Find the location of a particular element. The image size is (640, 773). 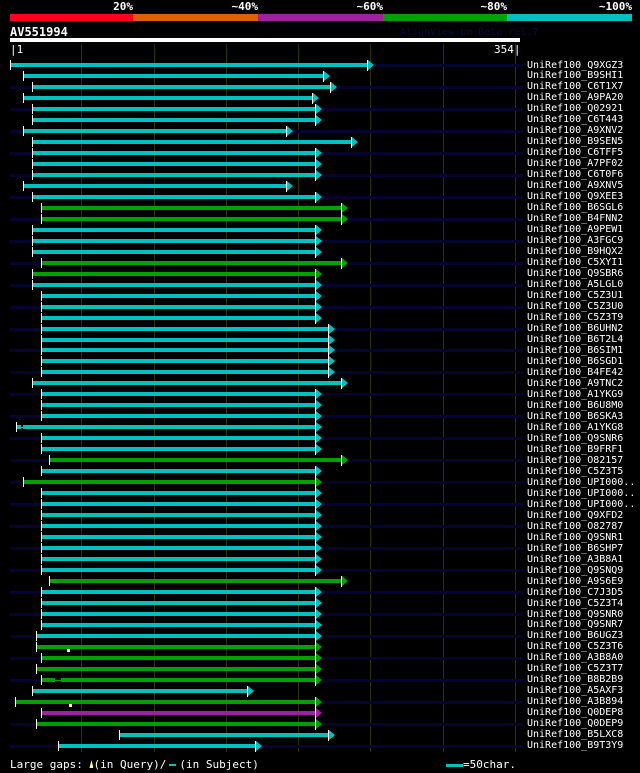

hit-label: UniRef100_A3B8A1 is located at coordinates (575, 559).